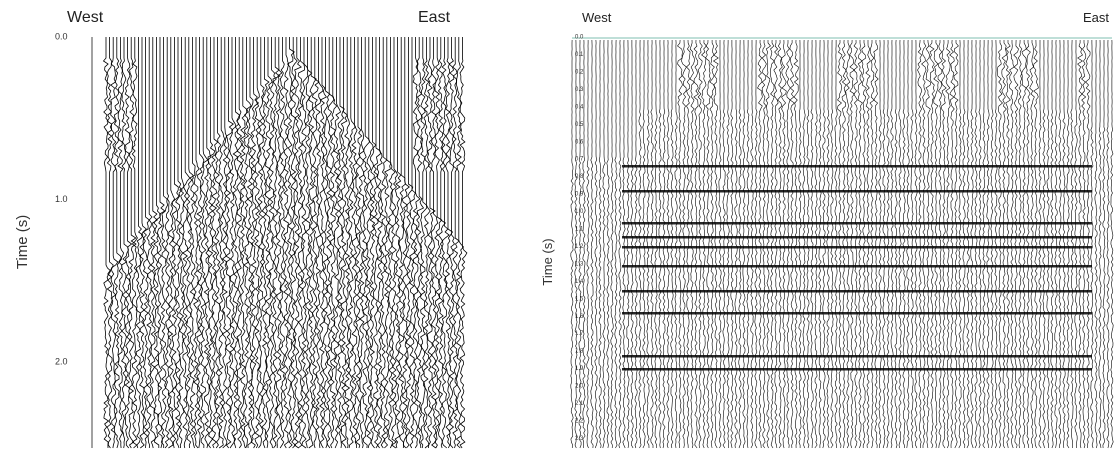 The image size is (1115, 451). Describe the element at coordinates (434, 17) in the screenshot. I see `east-label: East` at that location.